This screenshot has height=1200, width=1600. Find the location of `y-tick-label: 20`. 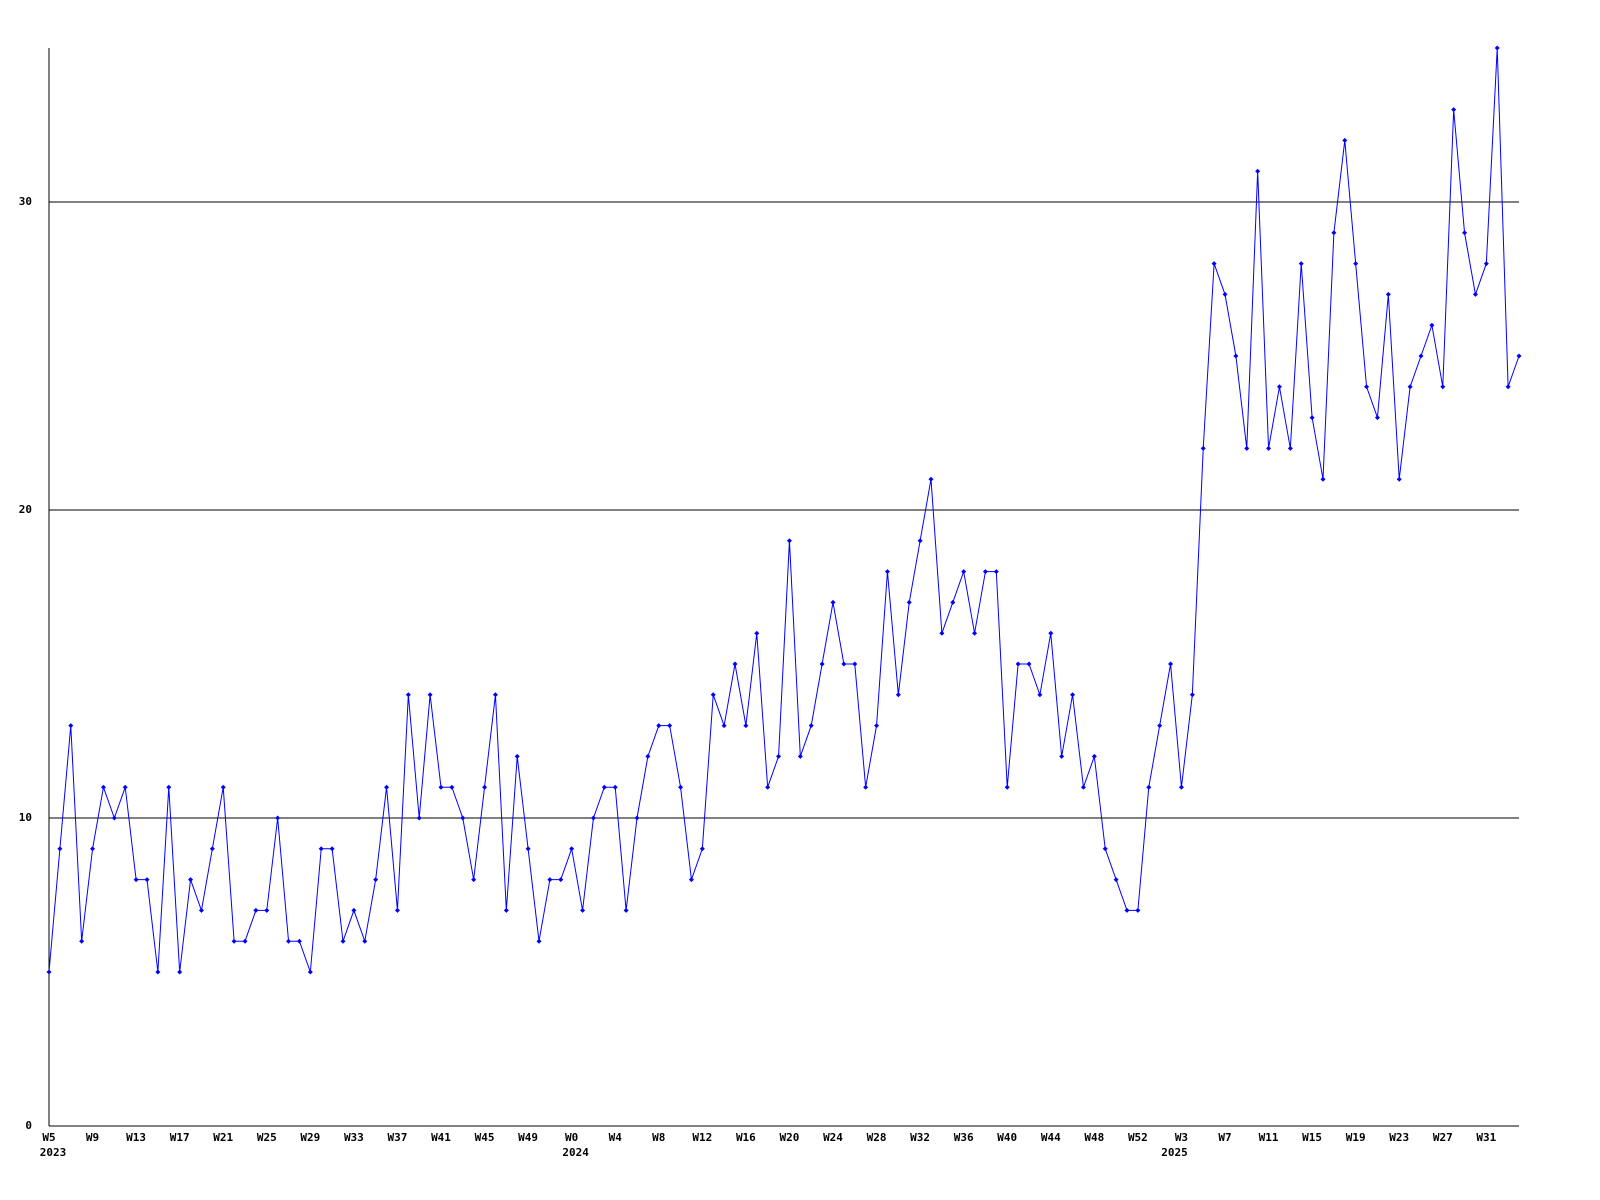

y-tick-label: 20 is located at coordinates (25, 509).